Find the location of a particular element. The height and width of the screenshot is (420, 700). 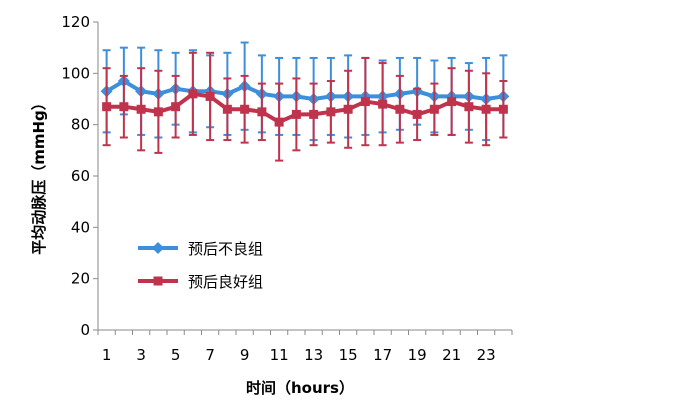

y-tick-label: 120 is located at coordinates (75, 22).